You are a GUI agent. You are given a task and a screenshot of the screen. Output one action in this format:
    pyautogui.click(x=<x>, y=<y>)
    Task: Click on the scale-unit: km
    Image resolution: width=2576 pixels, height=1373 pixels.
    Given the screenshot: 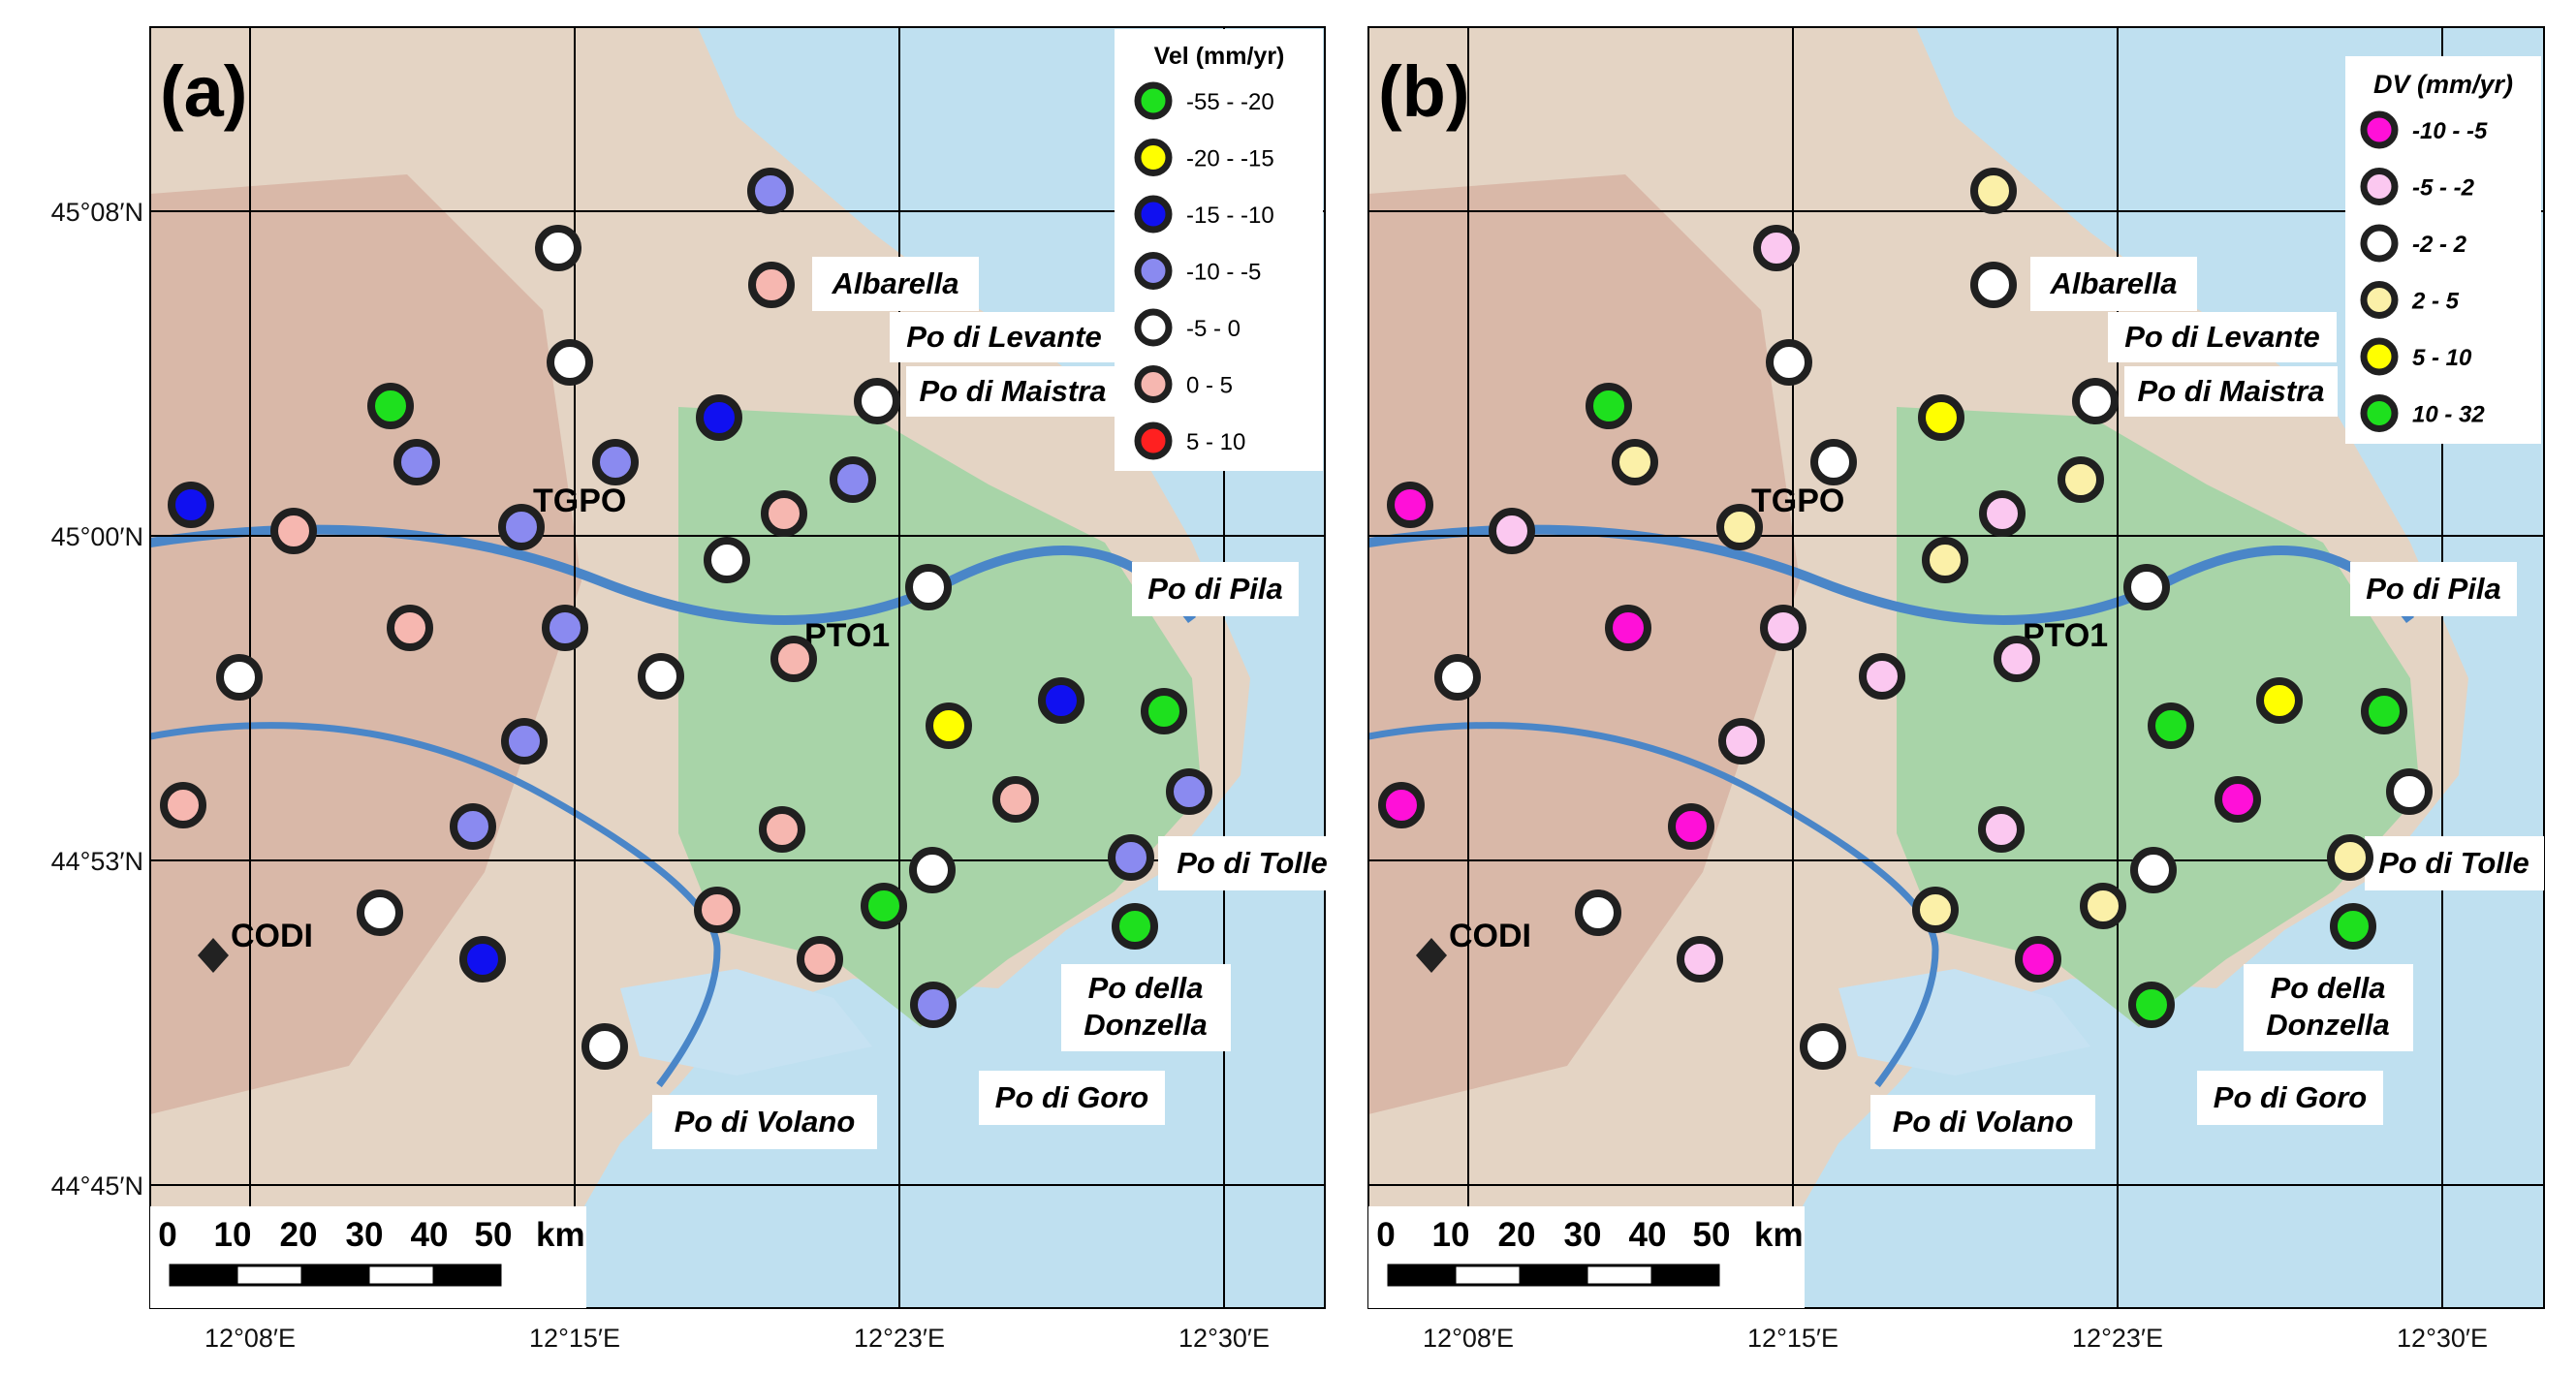 What is the action you would take?
    pyautogui.click(x=560, y=1235)
    